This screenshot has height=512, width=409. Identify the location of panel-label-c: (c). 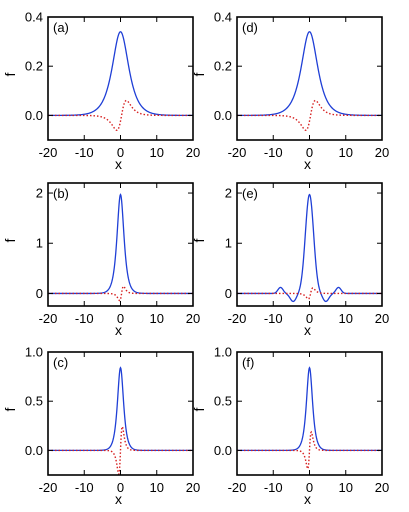
(60, 362).